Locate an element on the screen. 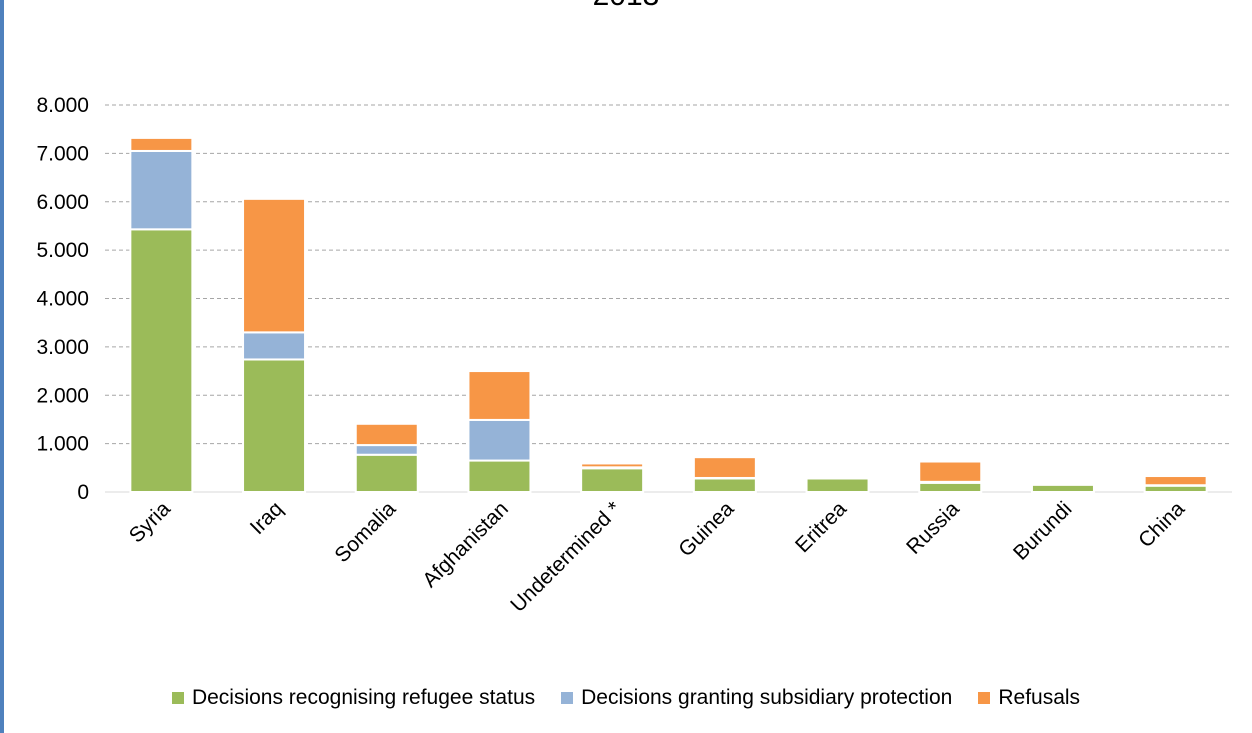 Image resolution: width=1252 pixels, height=733 pixels. legend-item: Decisions granting subsidiary protection is located at coordinates (756, 698).